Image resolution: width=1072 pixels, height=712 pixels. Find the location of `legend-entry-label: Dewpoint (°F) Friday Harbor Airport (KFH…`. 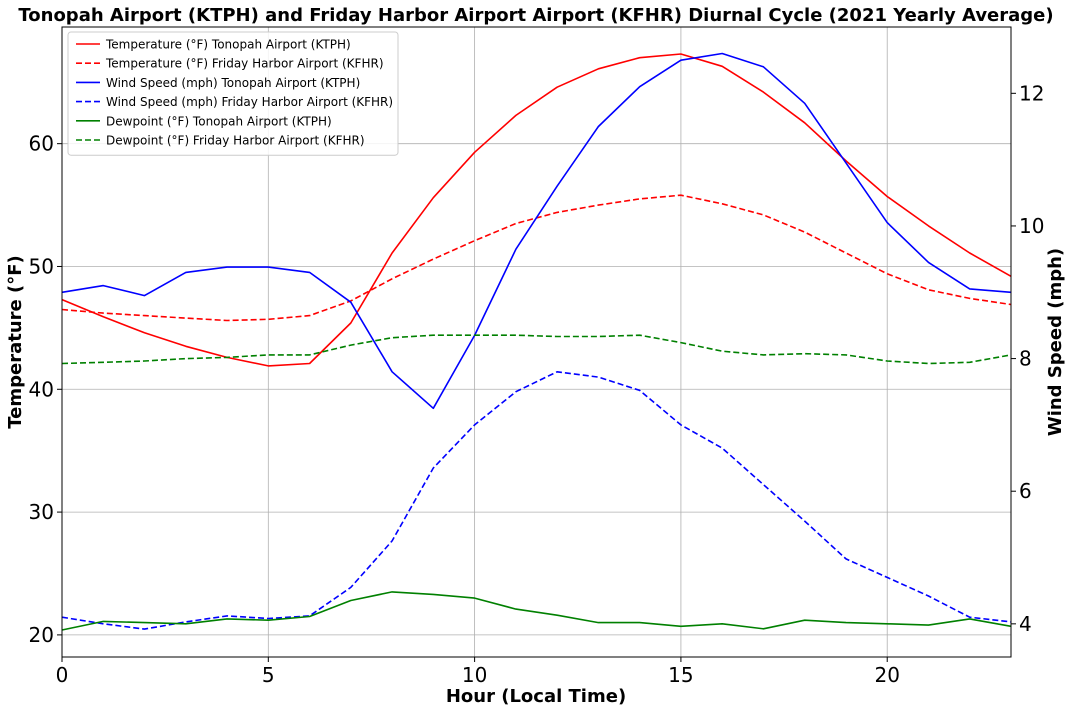

legend-entry-label: Dewpoint (°F) Friday Harbor Airport (KFH… is located at coordinates (235, 141).